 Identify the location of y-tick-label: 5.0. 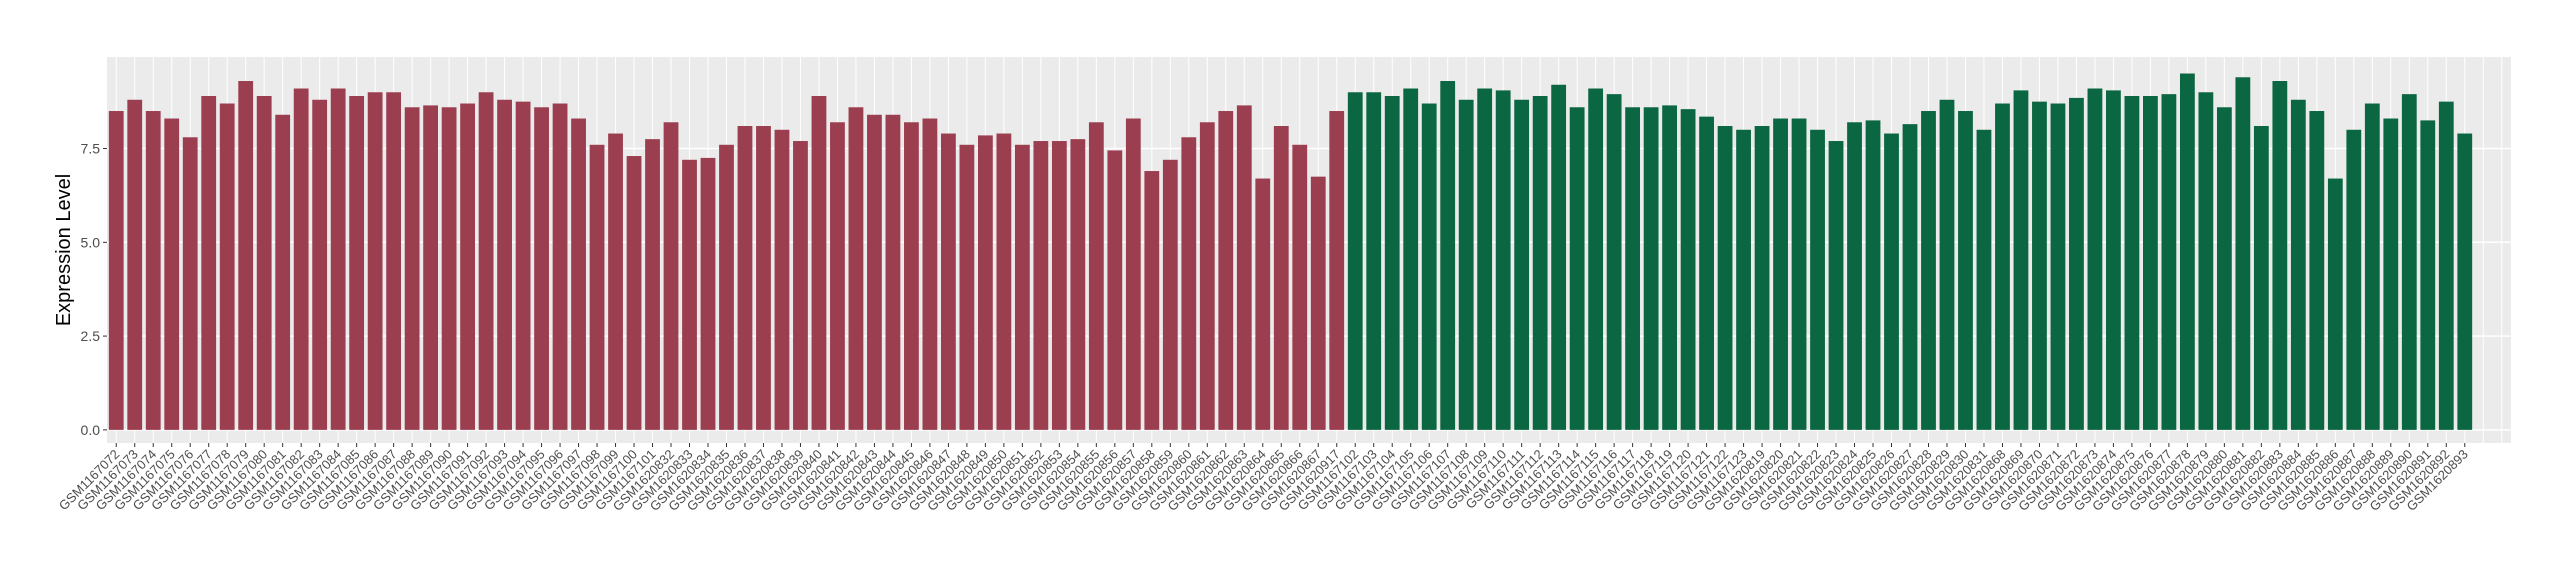
(91, 242).